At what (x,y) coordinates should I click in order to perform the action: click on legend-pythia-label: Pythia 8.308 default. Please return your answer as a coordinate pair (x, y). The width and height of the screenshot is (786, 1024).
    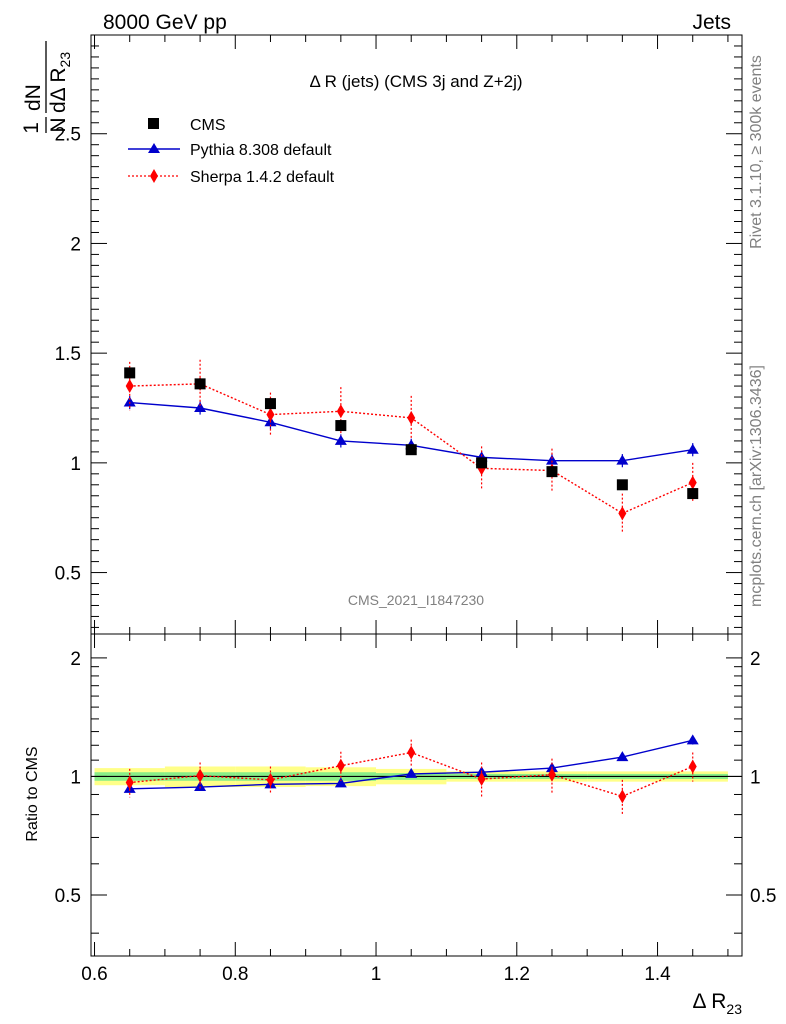
    Looking at the image, I should click on (261, 150).